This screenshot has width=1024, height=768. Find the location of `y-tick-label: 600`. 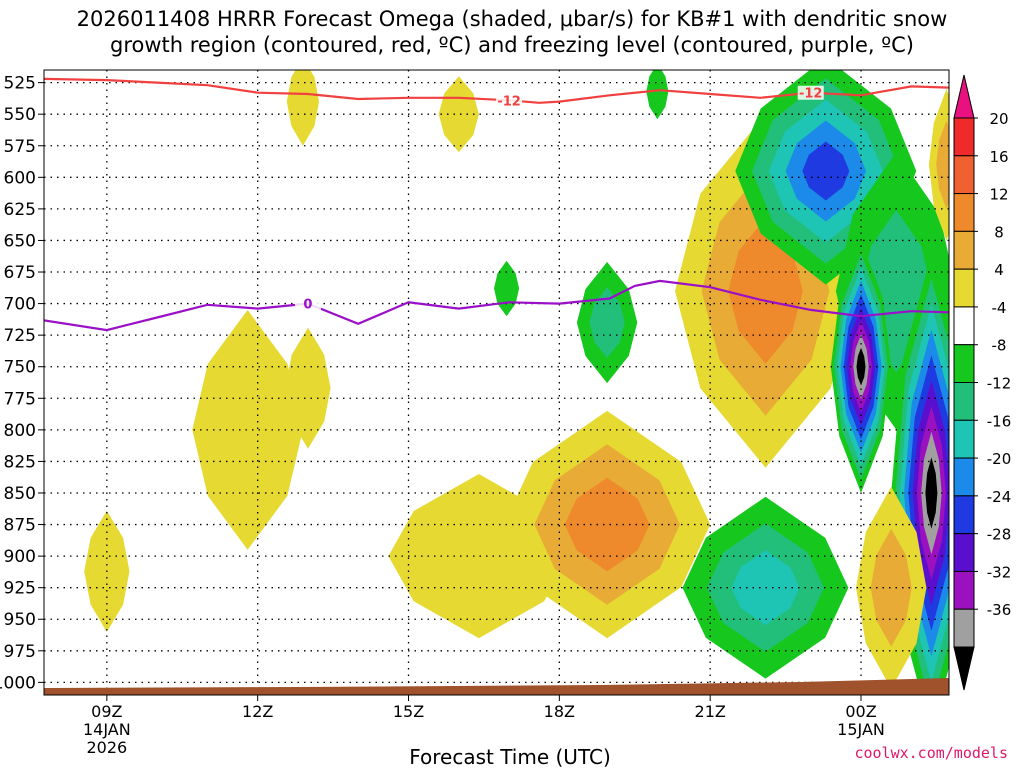

y-tick-label: 600 is located at coordinates (20, 178).